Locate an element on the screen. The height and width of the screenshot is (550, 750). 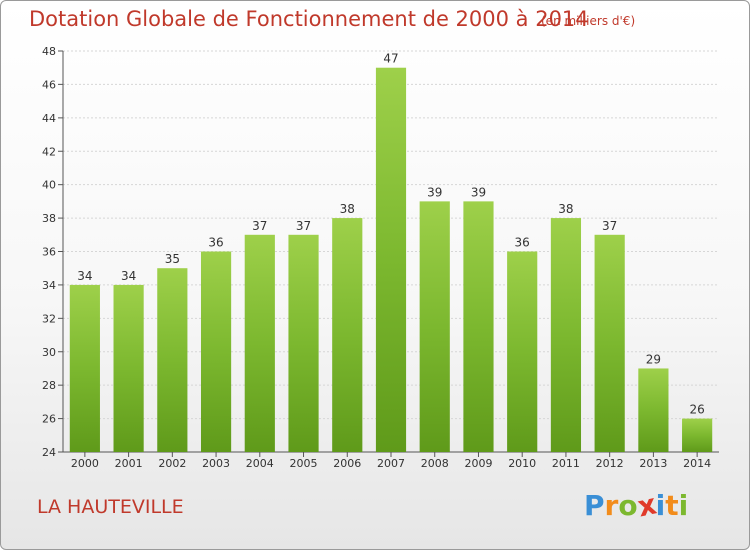
bar-2000 is located at coordinates (84, 368).